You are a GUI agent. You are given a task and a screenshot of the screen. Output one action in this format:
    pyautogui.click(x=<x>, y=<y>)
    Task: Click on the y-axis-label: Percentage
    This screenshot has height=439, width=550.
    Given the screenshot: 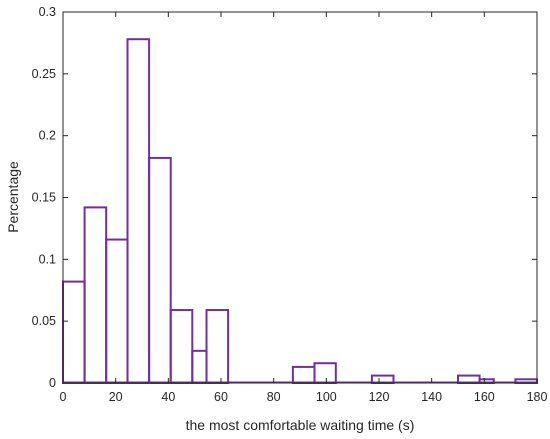 What is the action you would take?
    pyautogui.click(x=13, y=197)
    